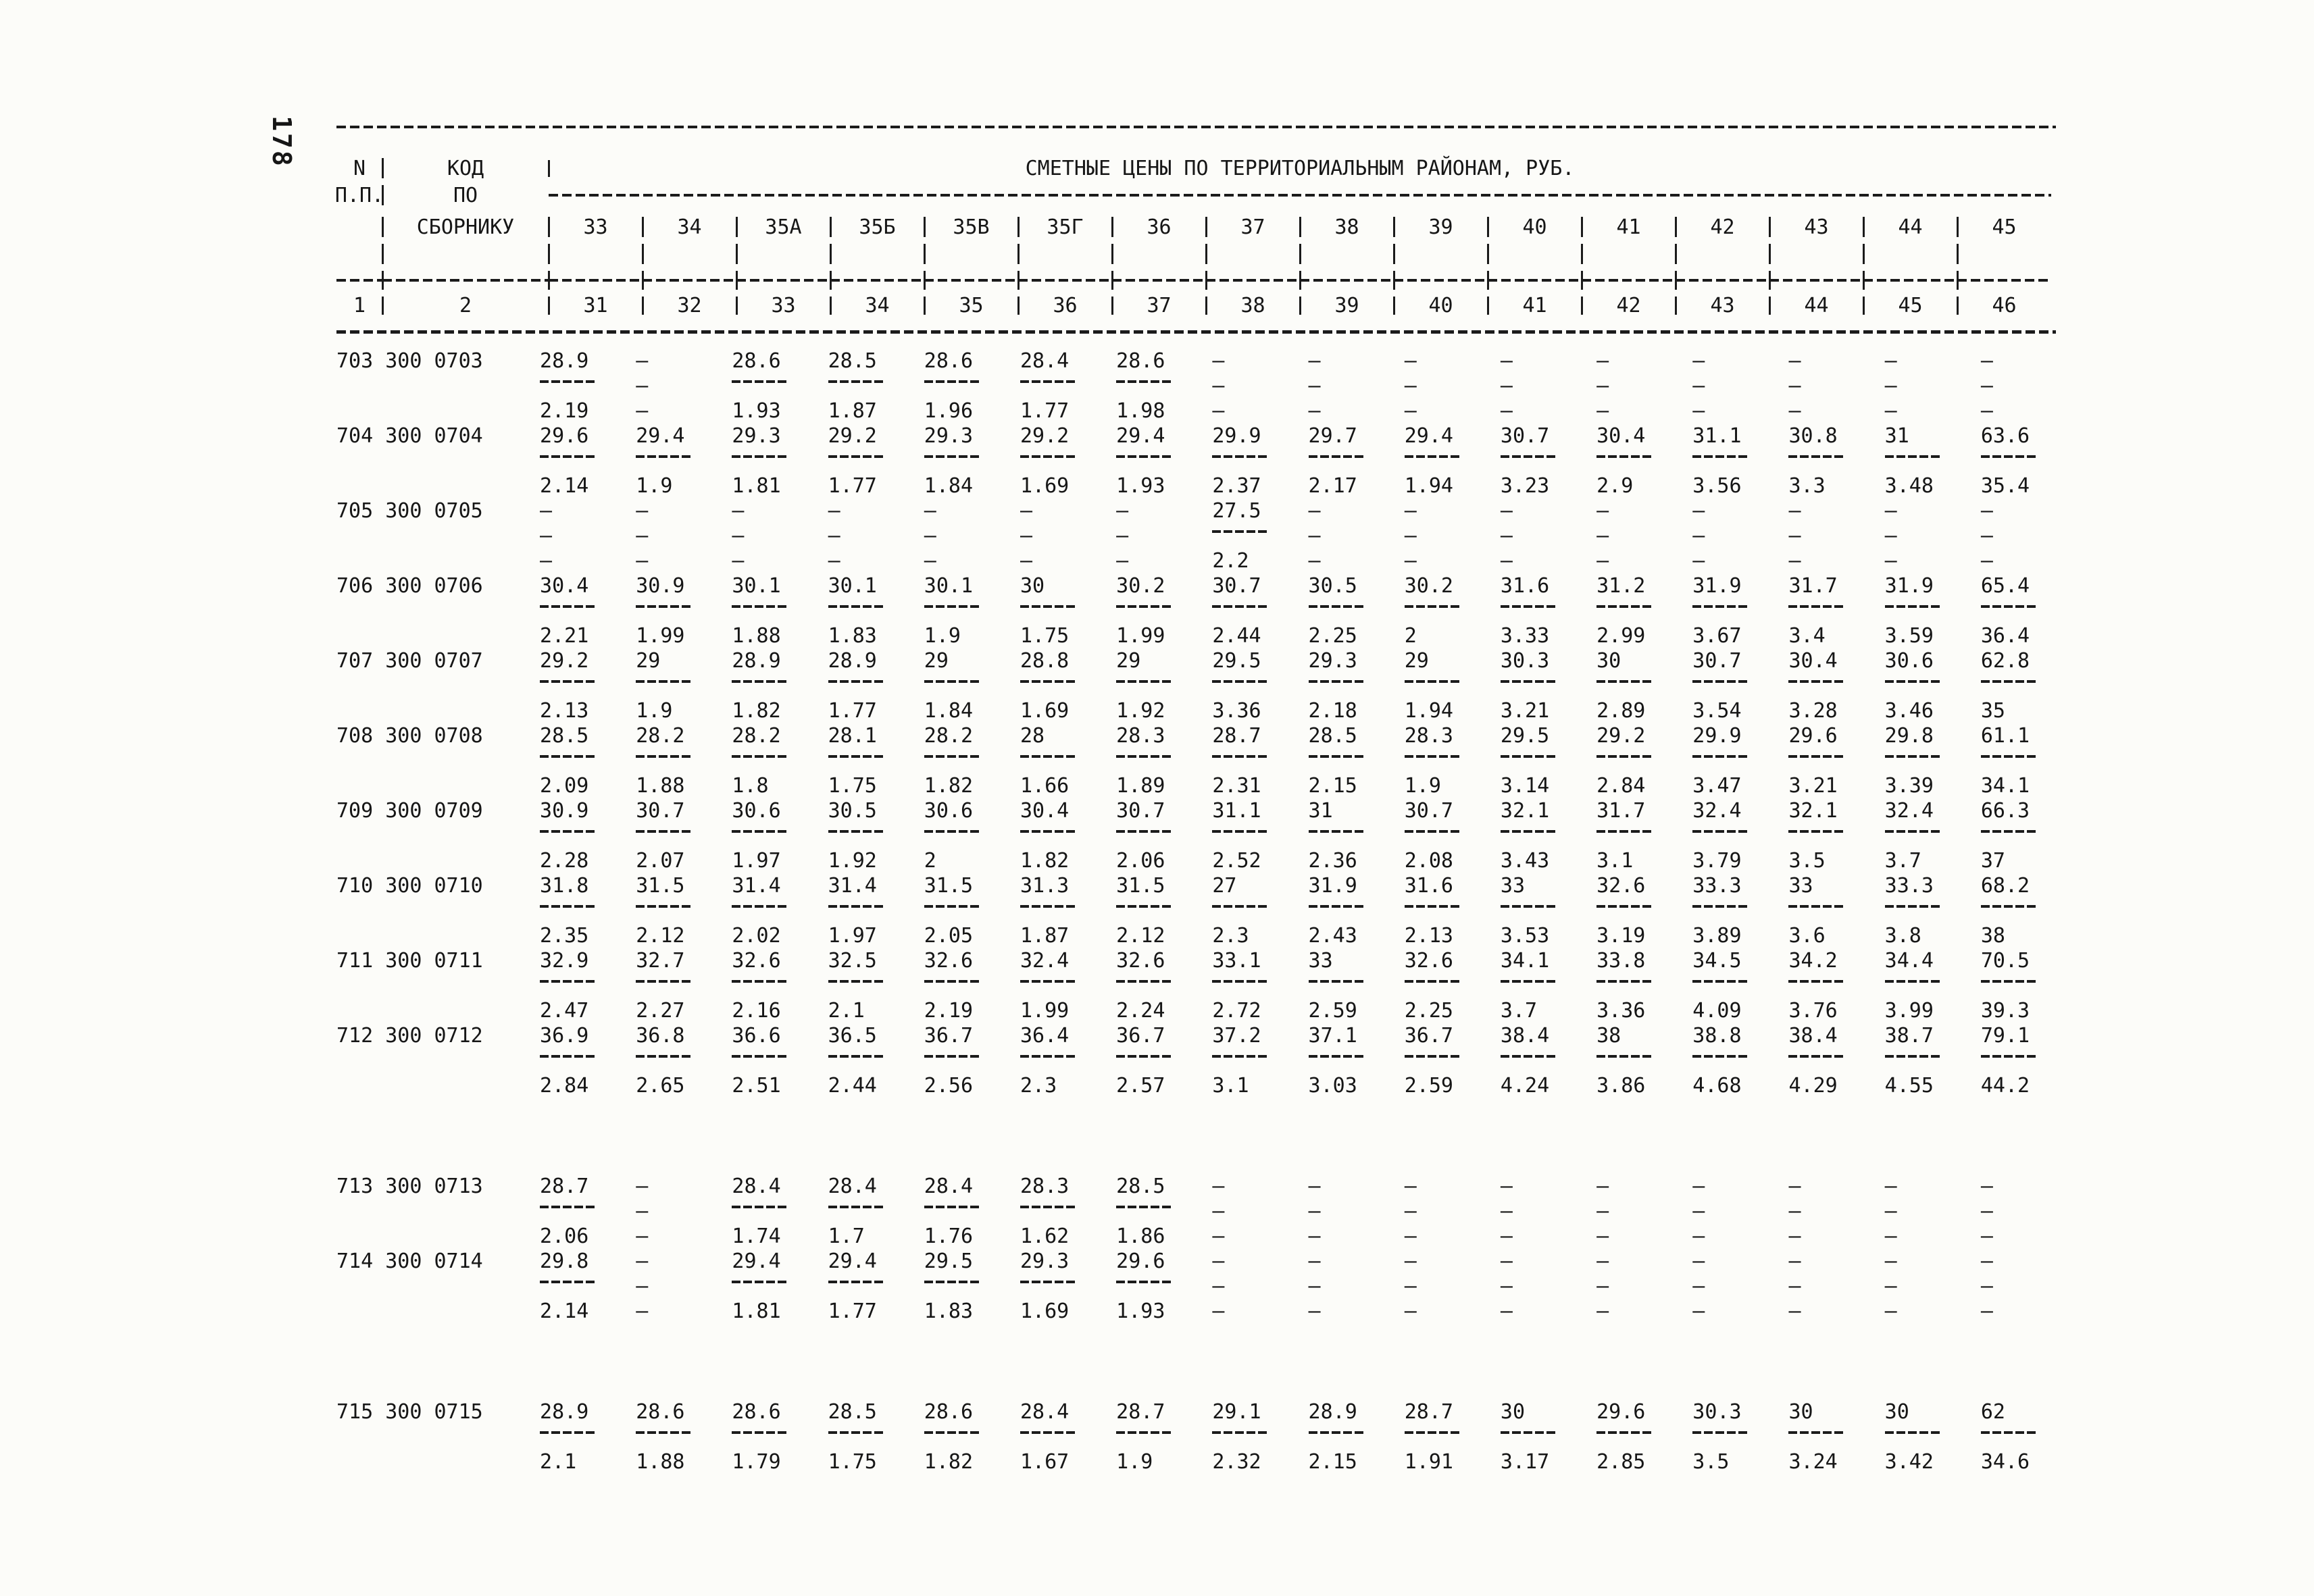 Image resolution: width=2314 pixels, height=1596 pixels. What do you see at coordinates (1993, 861) in the screenshot?
I see `coefficient-value: 37` at bounding box center [1993, 861].